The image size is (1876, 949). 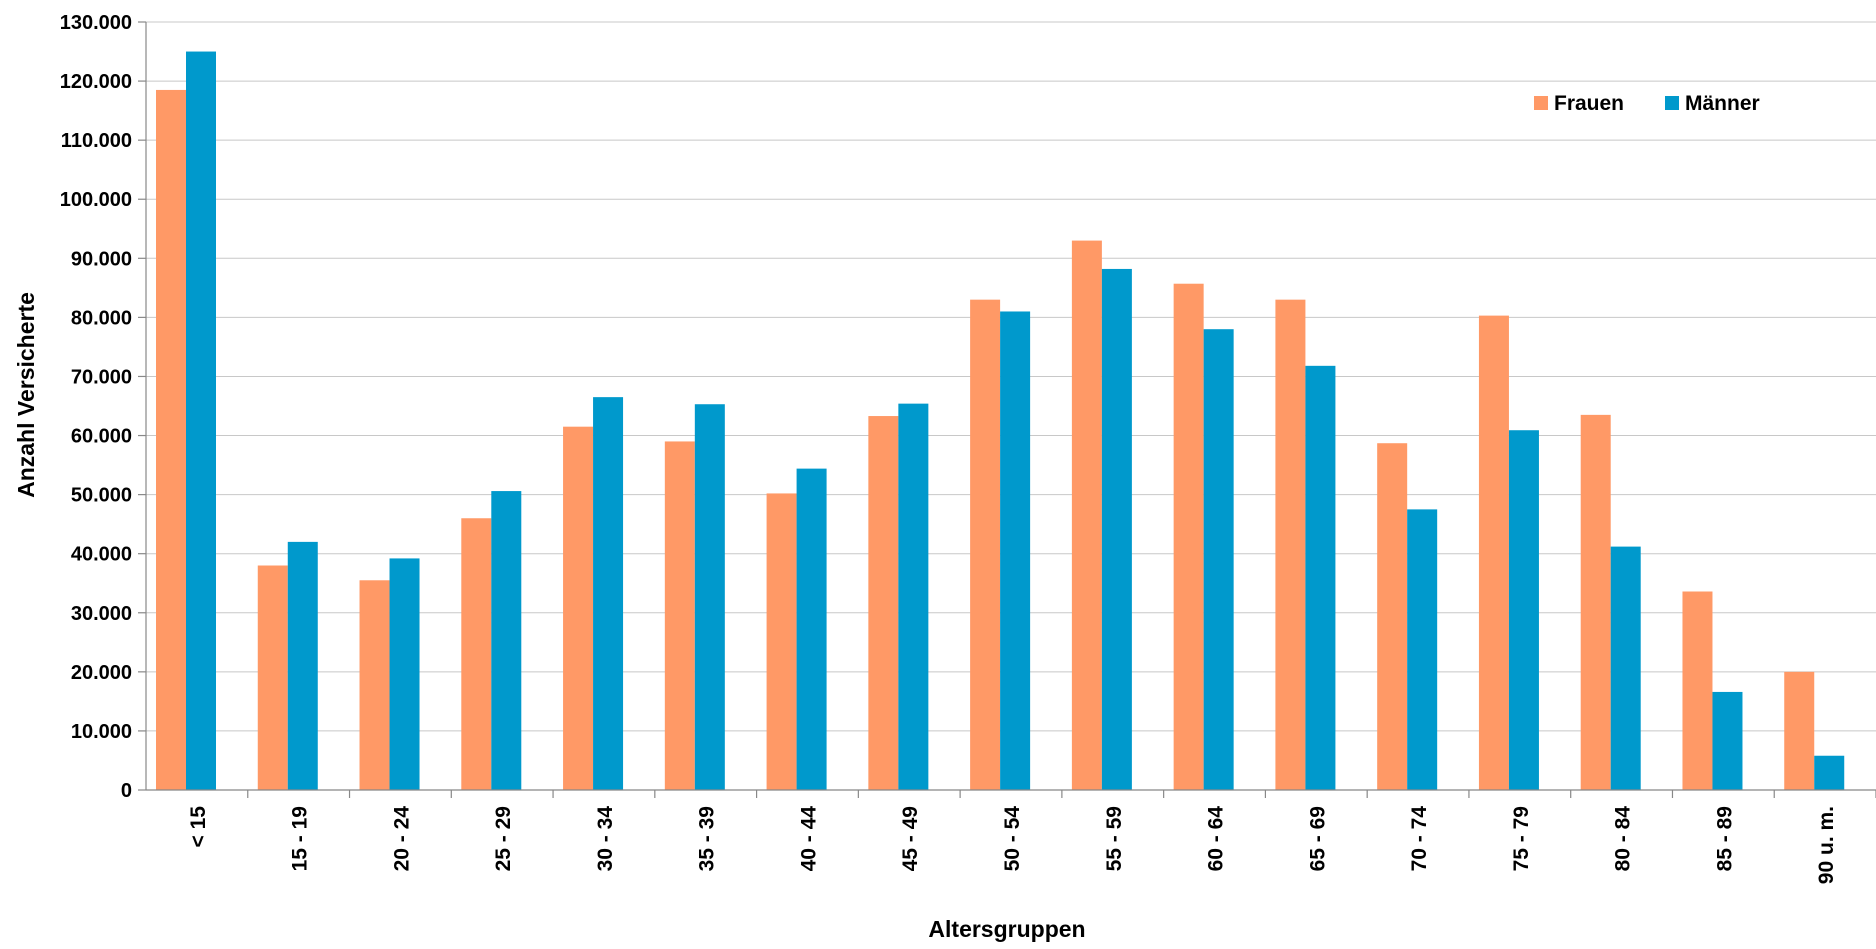 What do you see at coordinates (1623, 839) in the screenshot?
I see `x-tick-label: 80 - 84` at bounding box center [1623, 839].